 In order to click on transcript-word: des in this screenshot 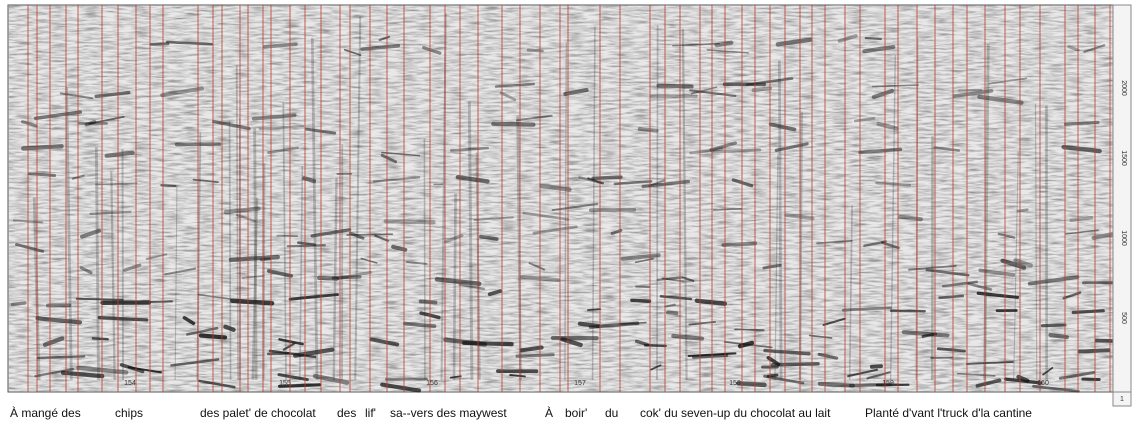, I will do `click(346, 413)`.